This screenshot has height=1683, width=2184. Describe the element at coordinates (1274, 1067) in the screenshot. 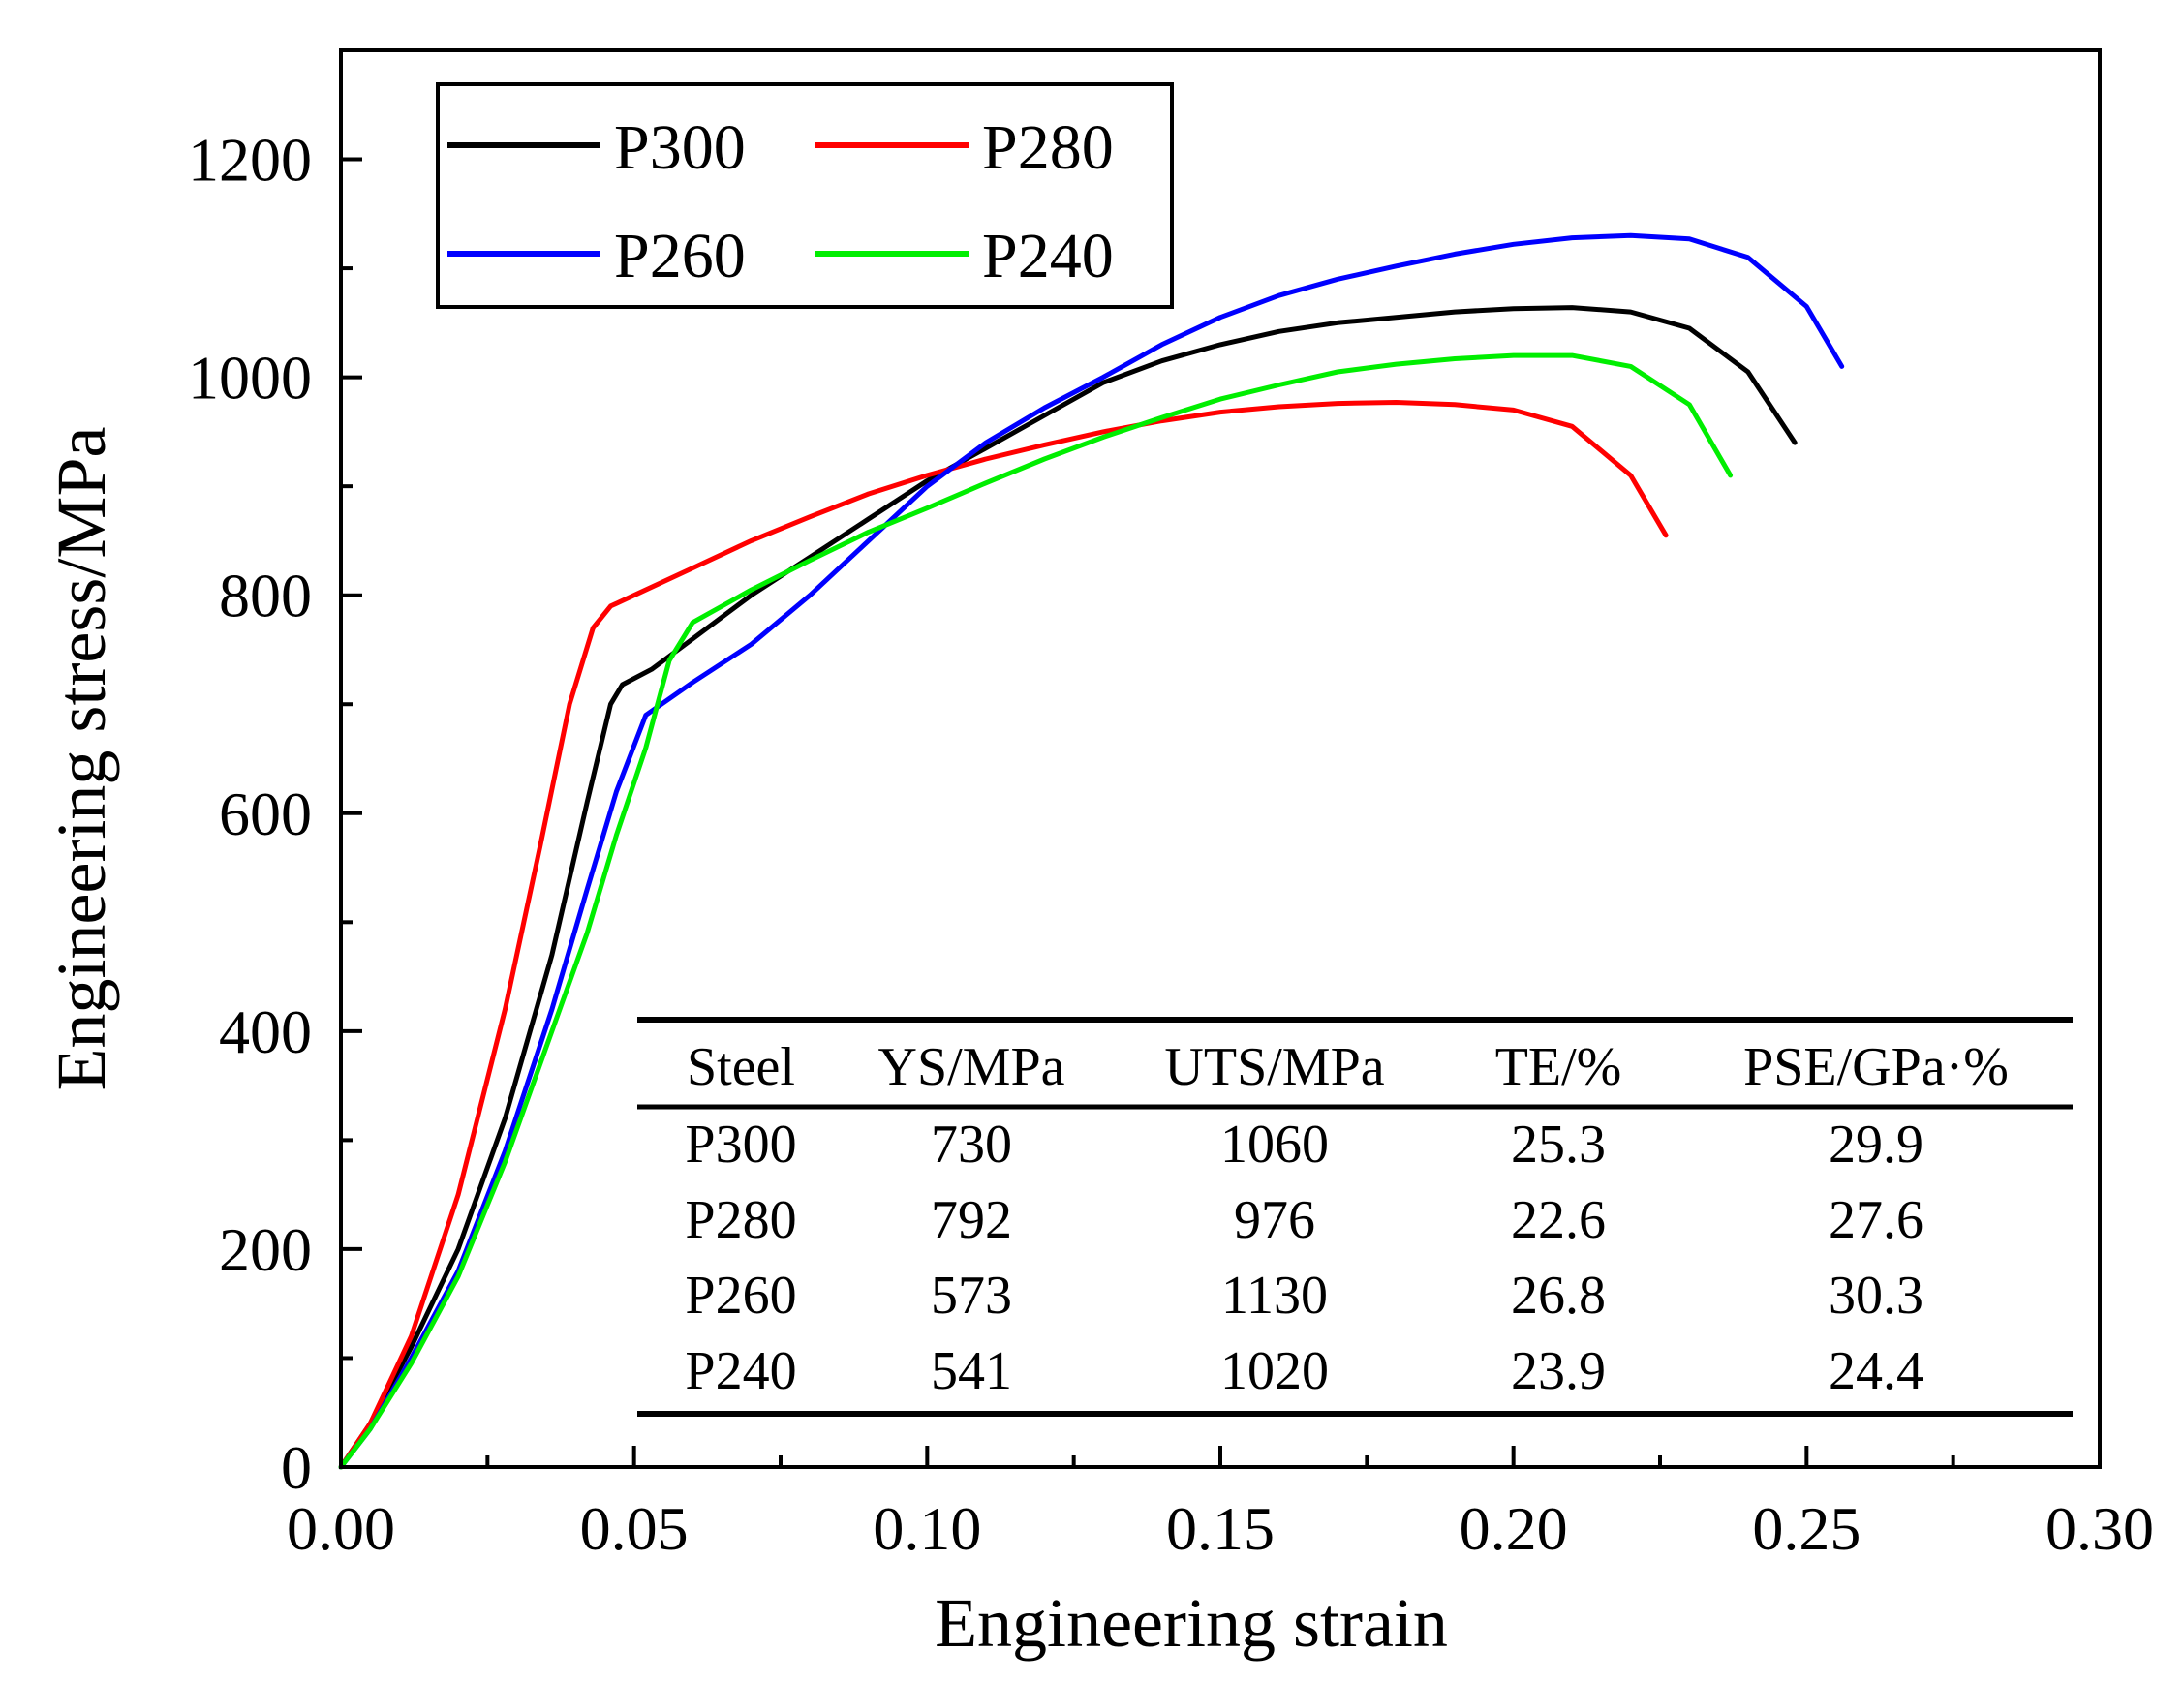

I see `table-header-cell: UTS/MPa` at that location.